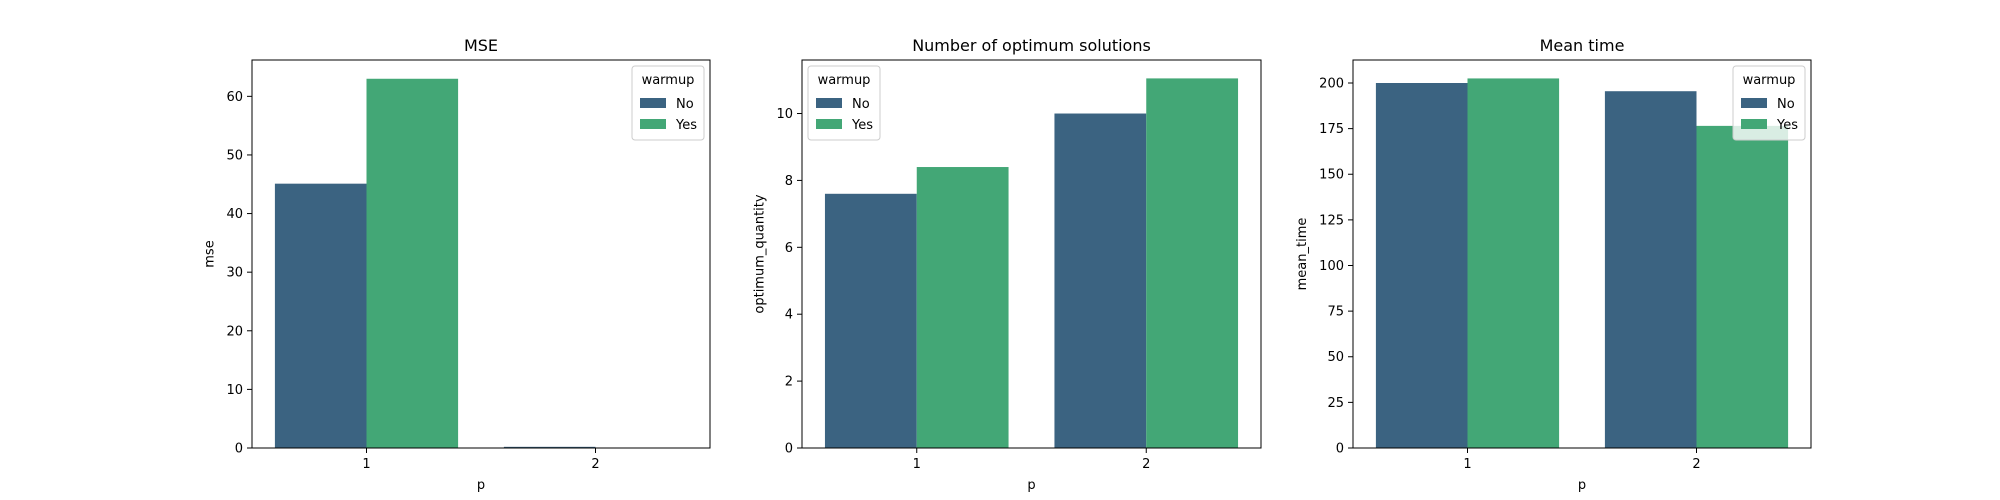 This screenshot has width=2000, height=500. Describe the element at coordinates (789, 248) in the screenshot. I see `y-tick-label: 6` at that location.